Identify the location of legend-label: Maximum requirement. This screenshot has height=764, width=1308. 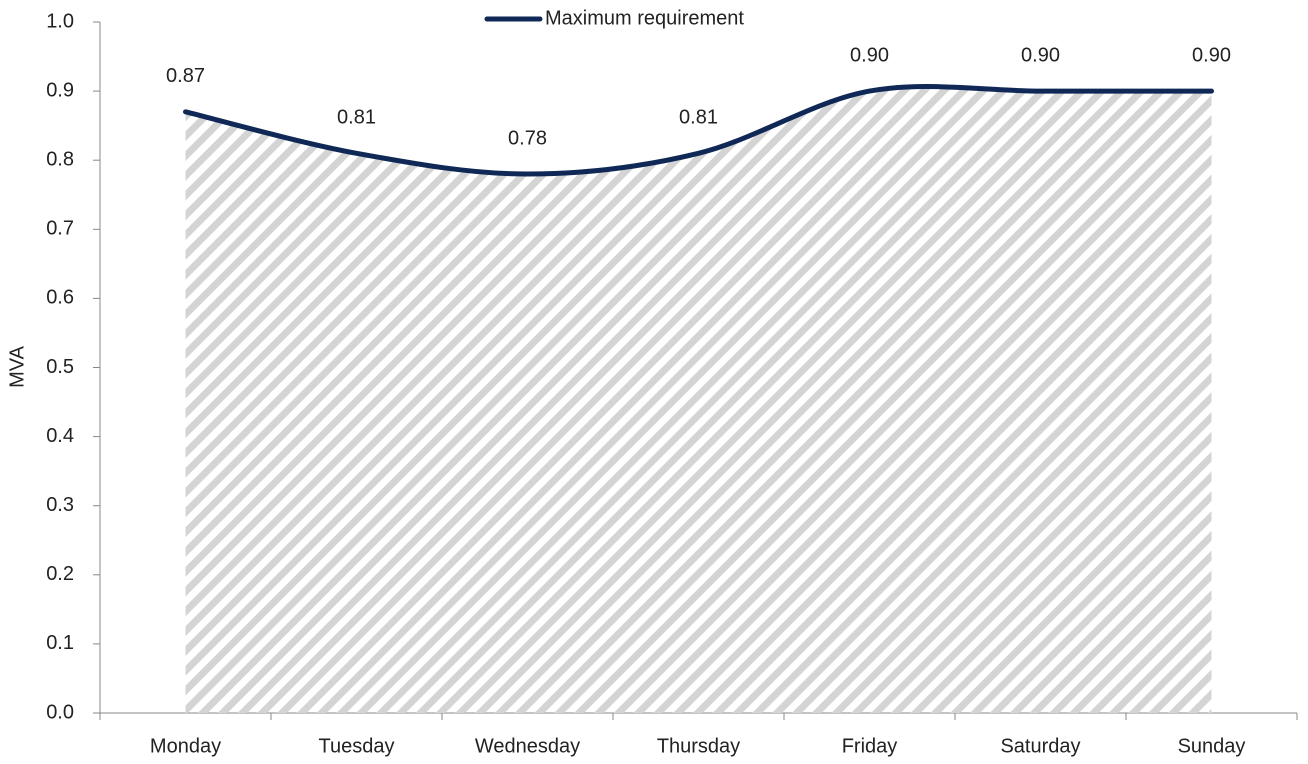
(644, 18).